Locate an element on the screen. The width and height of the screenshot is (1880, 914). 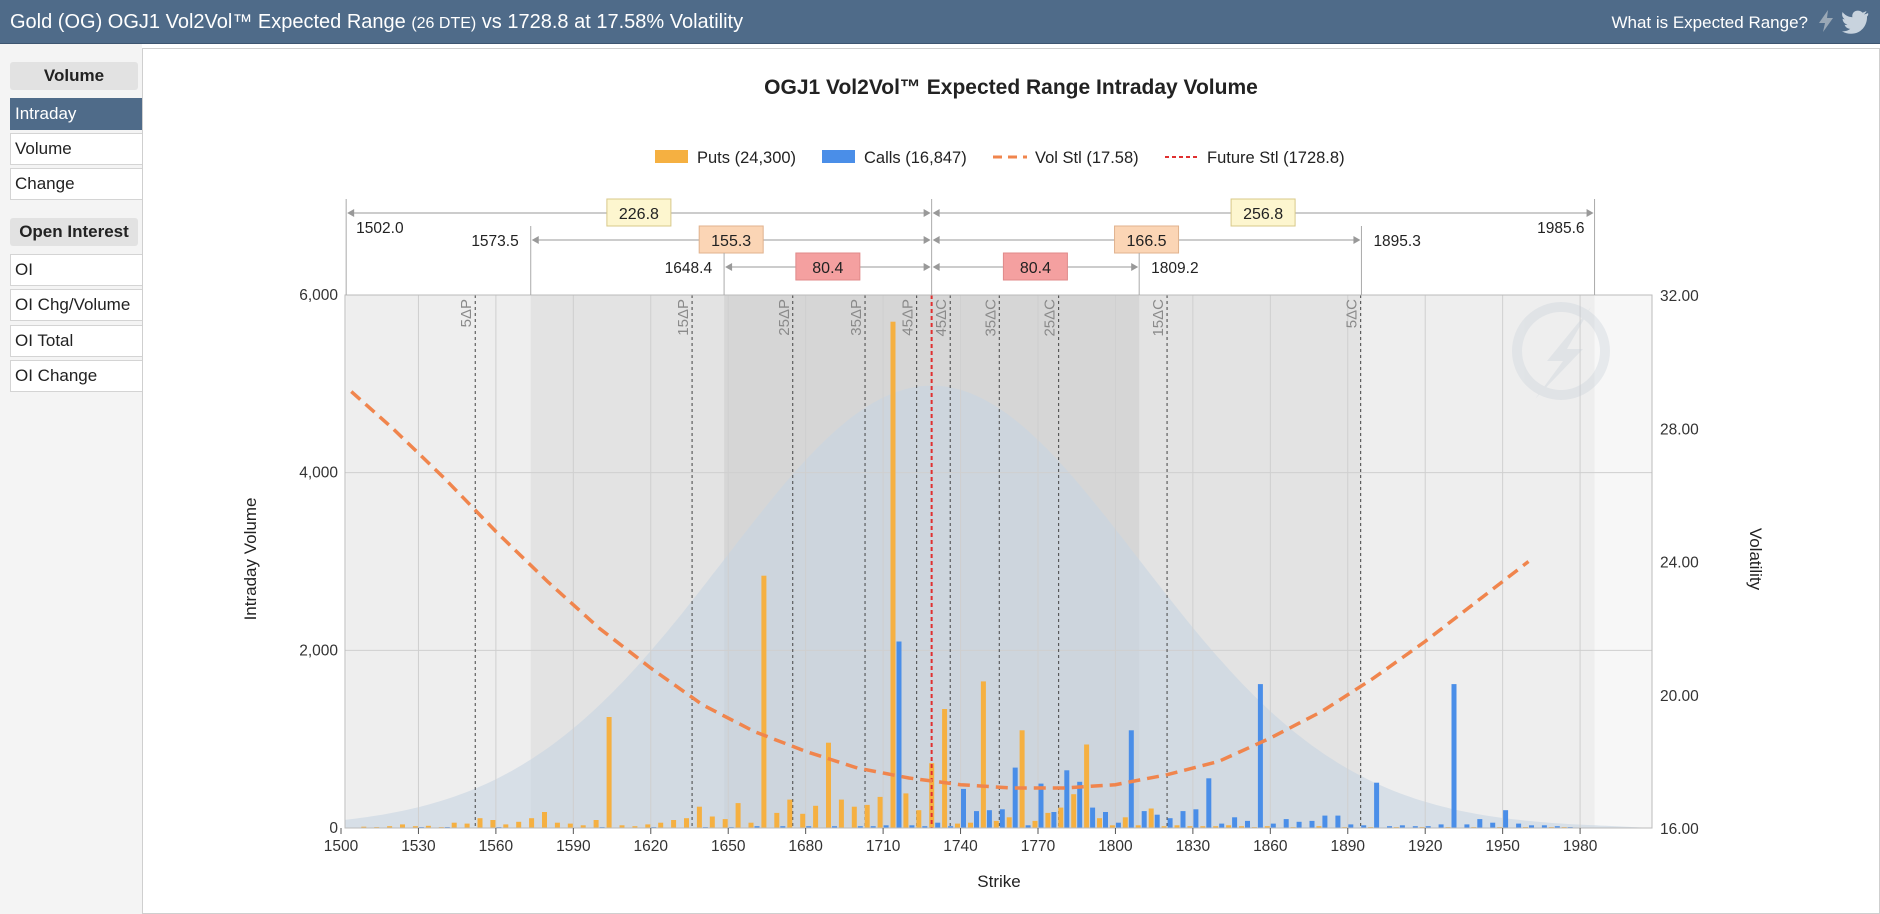
legend-item-vol: Vol Stl (17.58) is located at coordinates (1066, 158).